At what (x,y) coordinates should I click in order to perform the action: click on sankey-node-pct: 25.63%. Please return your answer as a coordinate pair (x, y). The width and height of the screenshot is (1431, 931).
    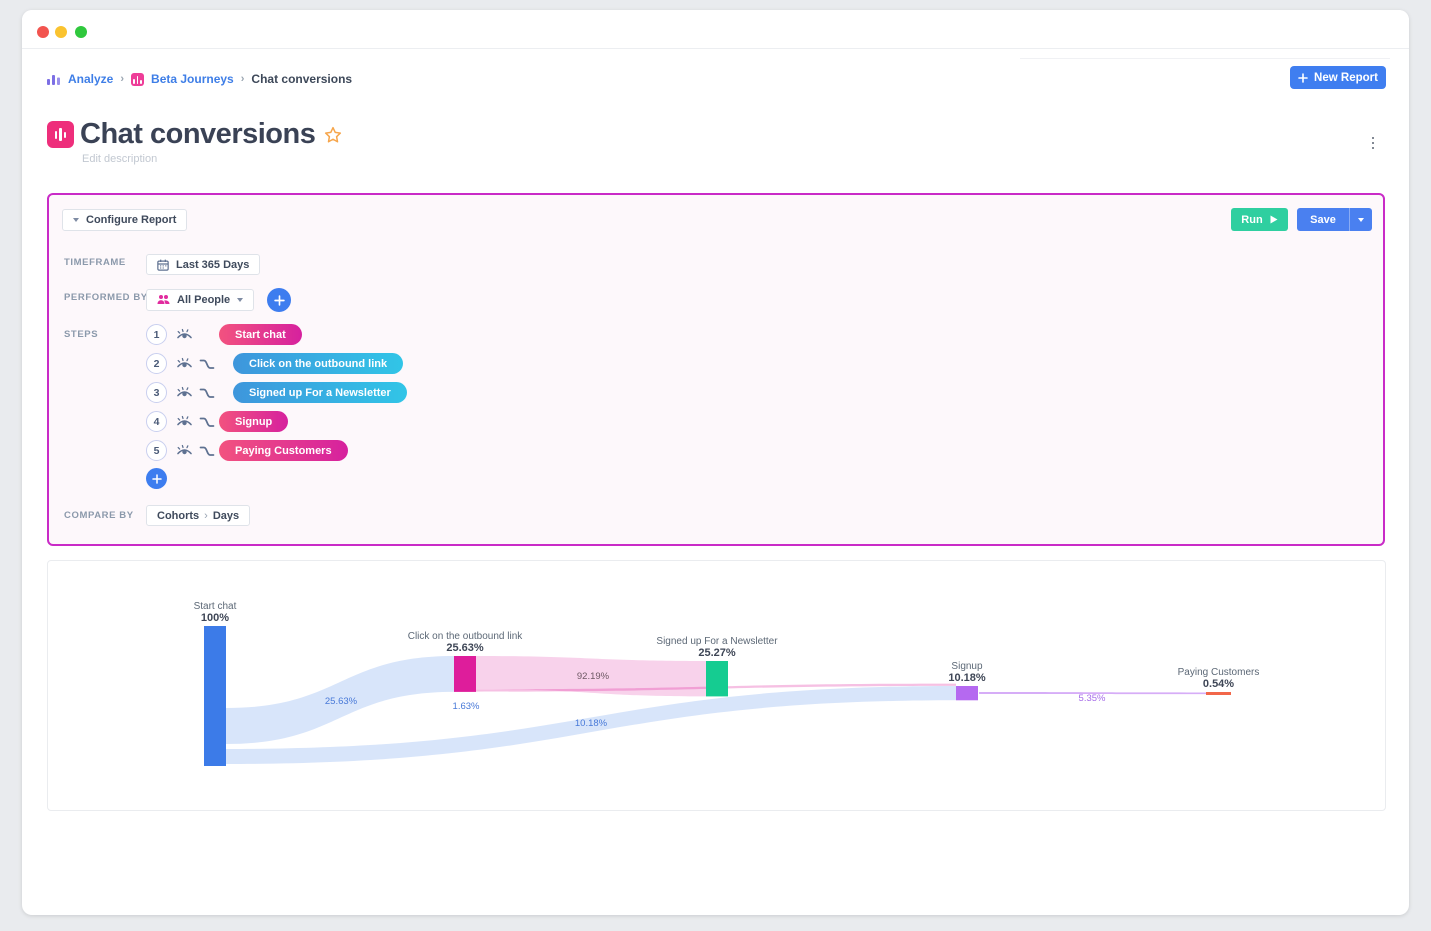
    Looking at the image, I should click on (465, 648).